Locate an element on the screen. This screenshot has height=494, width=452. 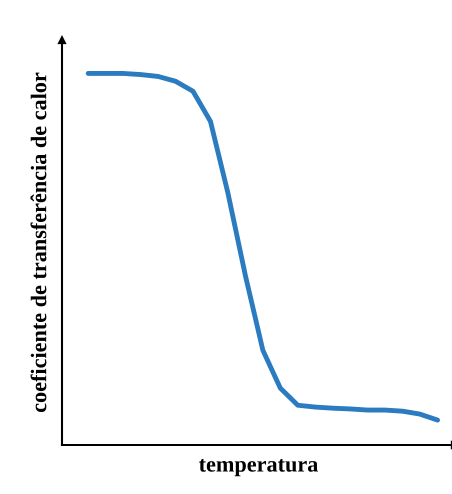
y-axis-title: coeficiente de transferência de calor is located at coordinates (38, 242).